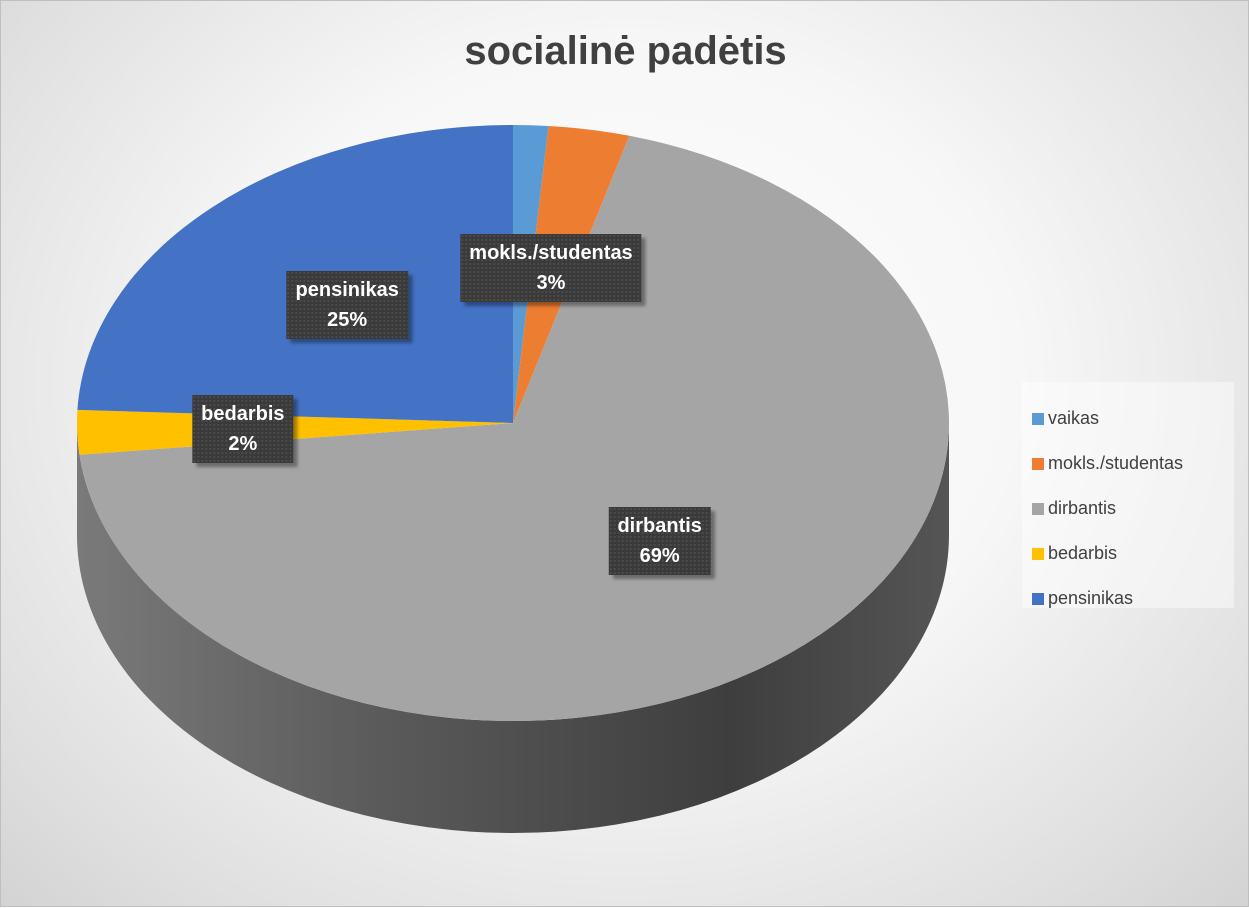 The height and width of the screenshot is (908, 1249). What do you see at coordinates (1074, 418) in the screenshot?
I see `legend-label: vaikas` at bounding box center [1074, 418].